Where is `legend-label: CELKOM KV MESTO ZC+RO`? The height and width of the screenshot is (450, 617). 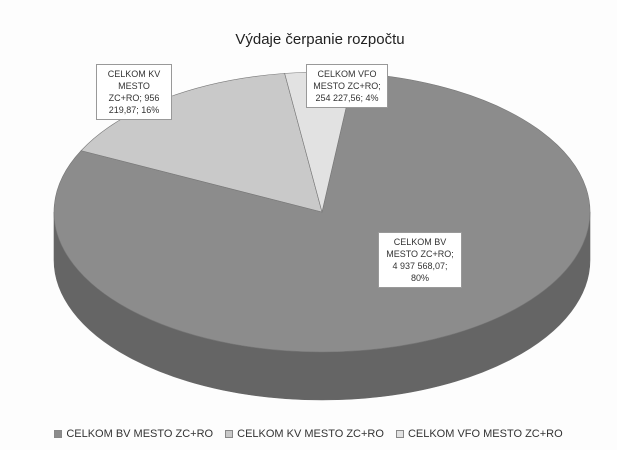 legend-label: CELKOM KV MESTO ZC+RO is located at coordinates (310, 434).